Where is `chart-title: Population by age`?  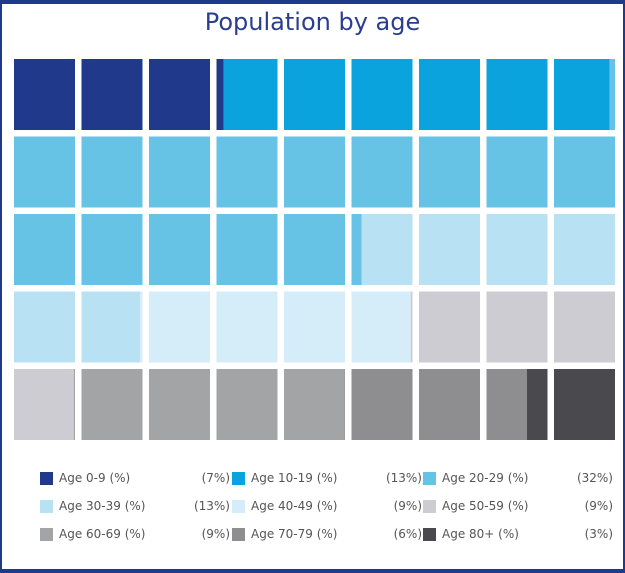
chart-title: Population by age is located at coordinates (312, 22).